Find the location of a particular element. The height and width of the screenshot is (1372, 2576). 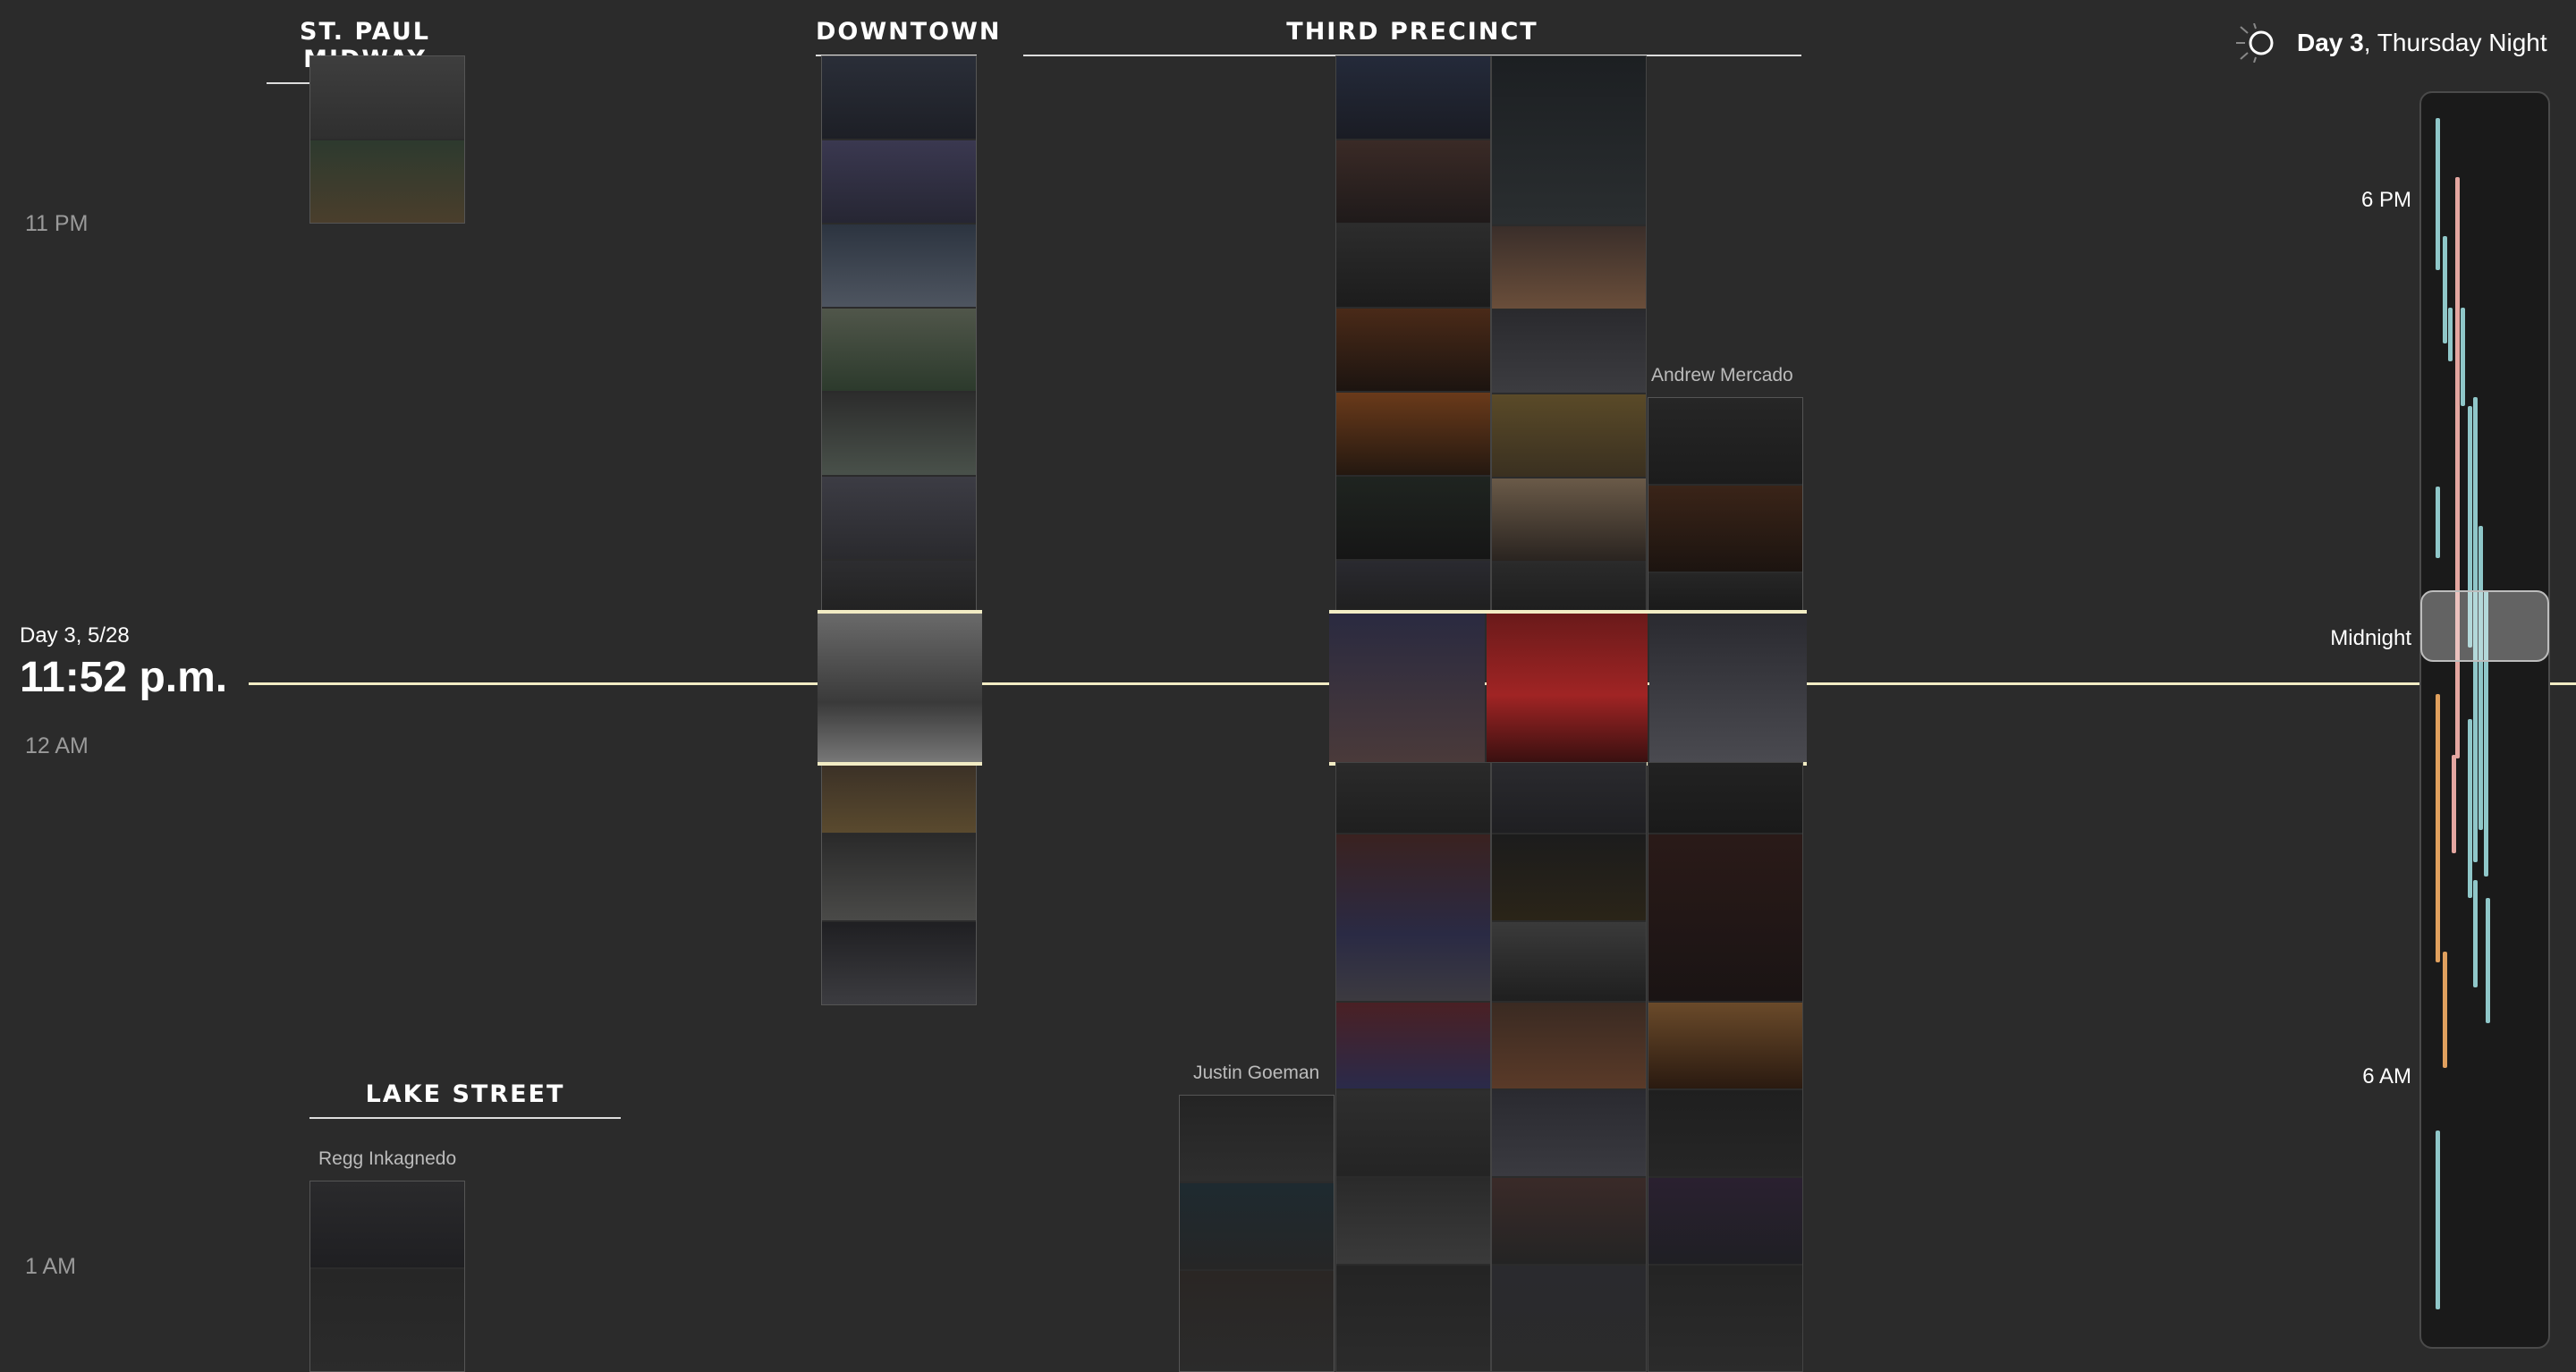

video-column-third-precinct-a-lower is located at coordinates (1413, 1067).